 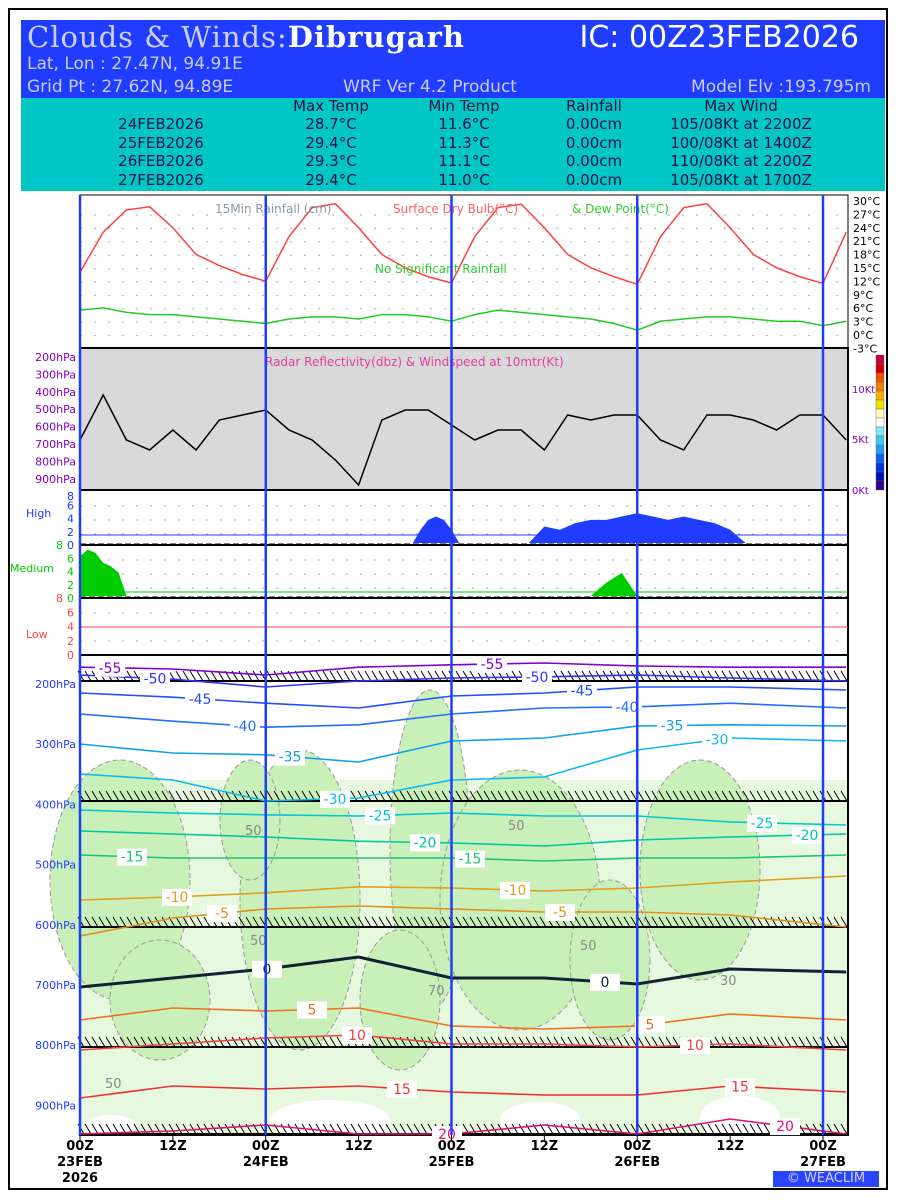 I want to click on grid-point: Grid Pt : 27.62N, 94.89E, so click(x=130, y=87).